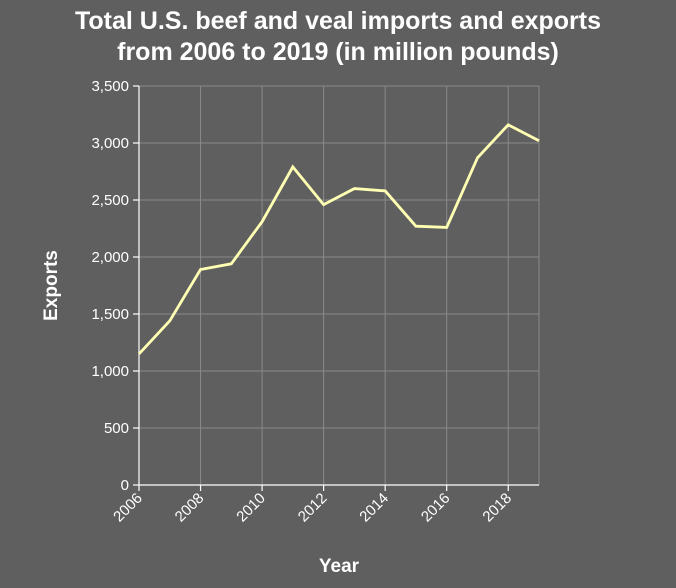  I want to click on y-tick-label: 3,000, so click(110, 143).